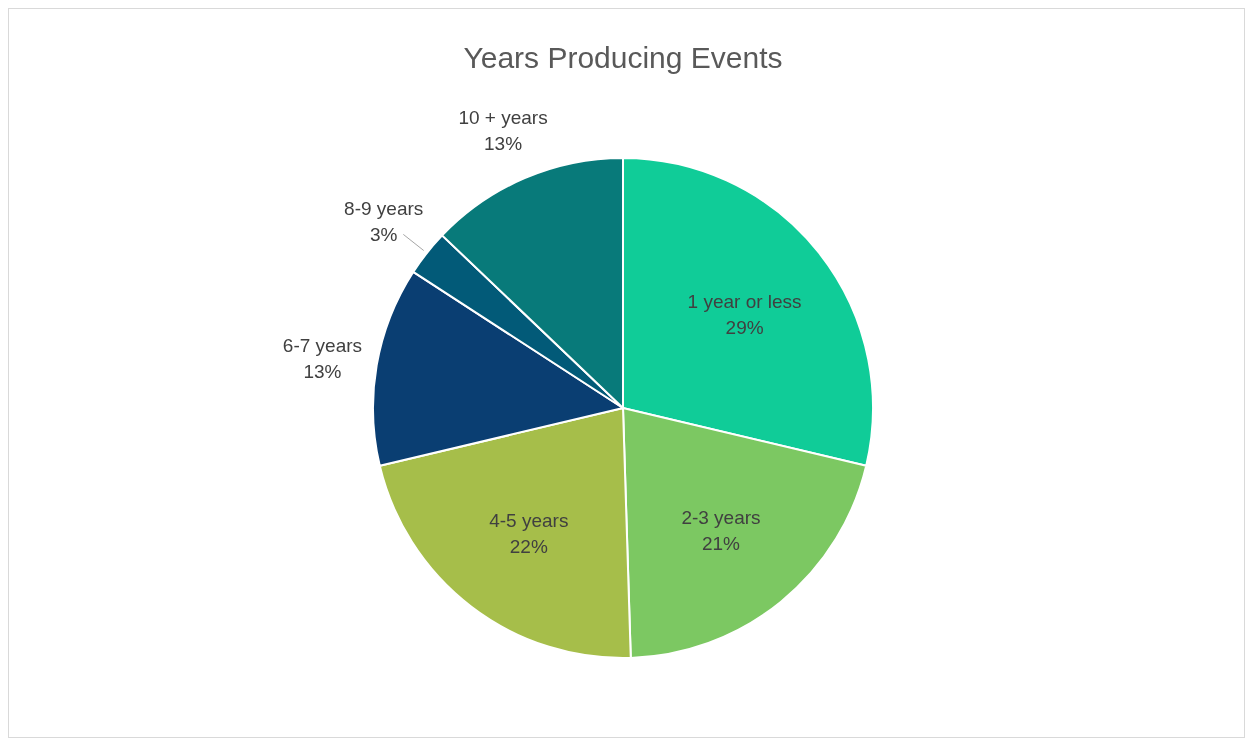 Image resolution: width=1253 pixels, height=748 pixels. I want to click on slice-label: 8-9 years, so click(384, 208).